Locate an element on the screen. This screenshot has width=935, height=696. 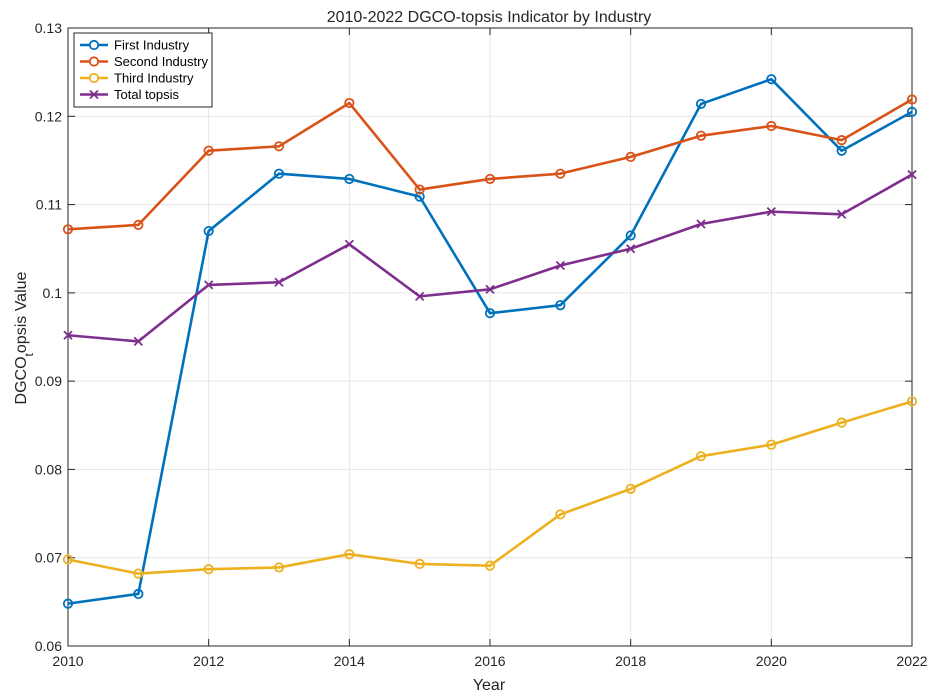
legend-item-second-industry: Second Industry is located at coordinates (144, 61).